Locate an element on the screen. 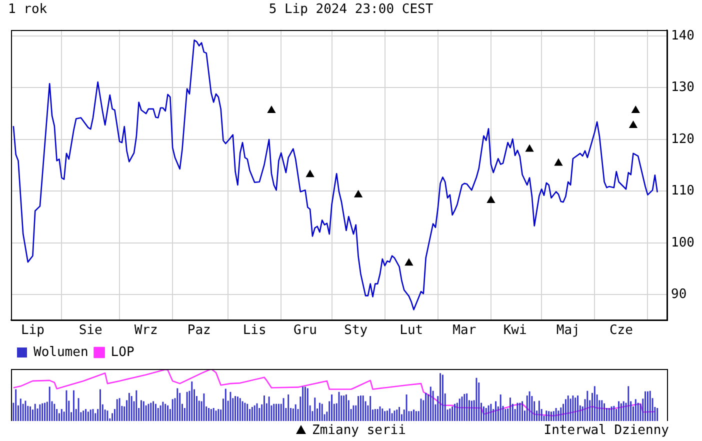  x-tick-label: Sty is located at coordinates (356, 330).